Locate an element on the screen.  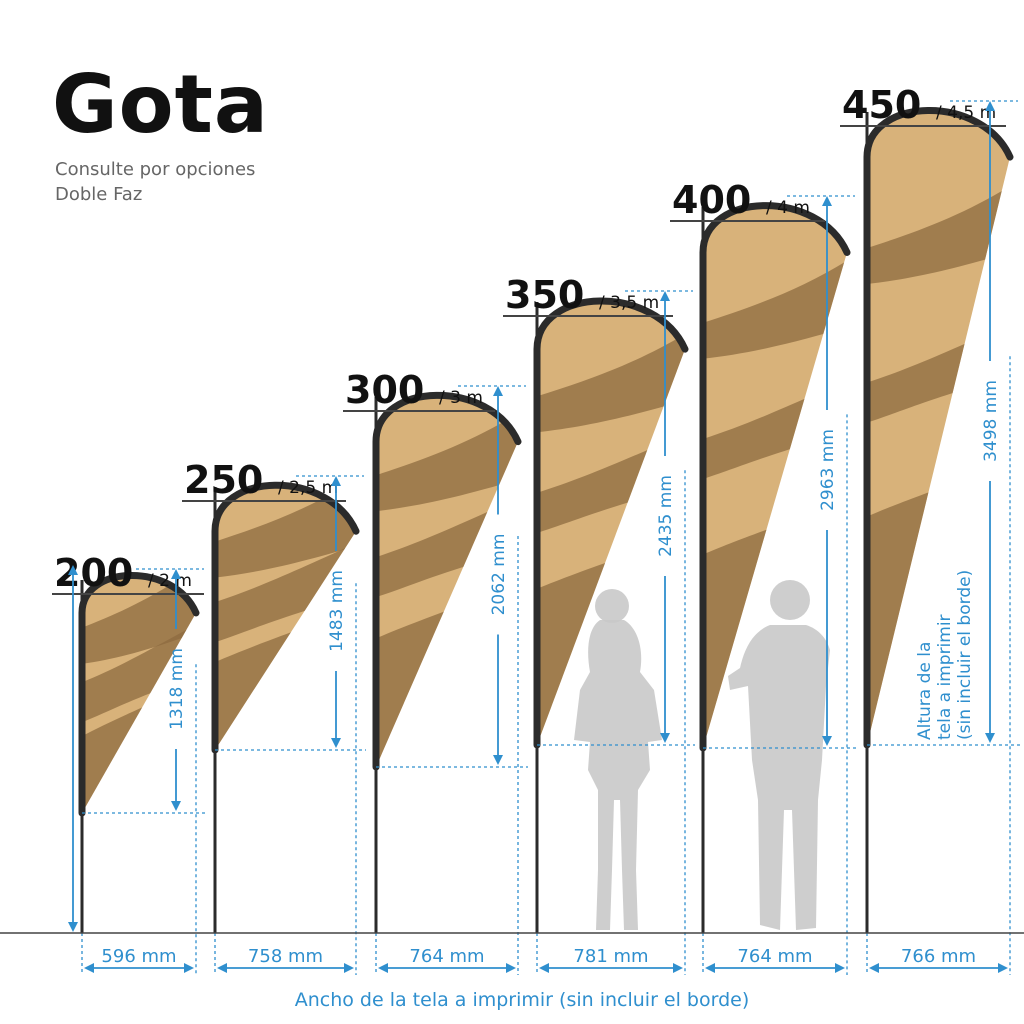
meters-label: / 4 m is located at coordinates (788, 208).